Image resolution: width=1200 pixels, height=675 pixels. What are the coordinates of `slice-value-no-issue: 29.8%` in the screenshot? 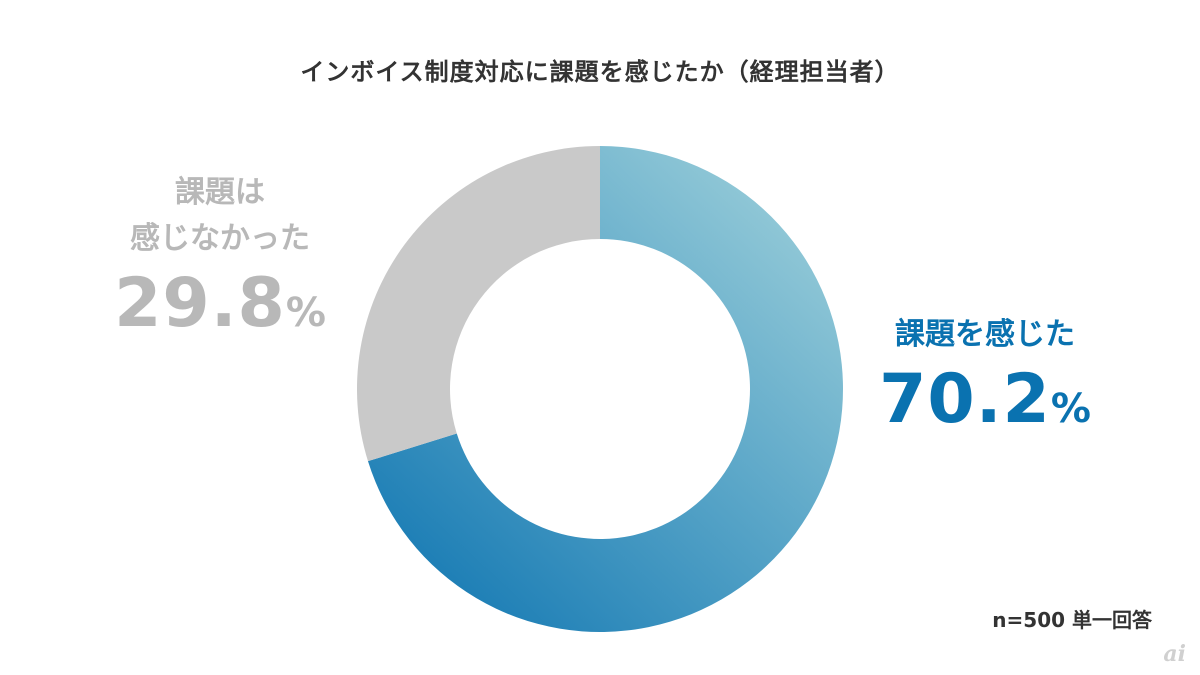 It's located at (220, 312).